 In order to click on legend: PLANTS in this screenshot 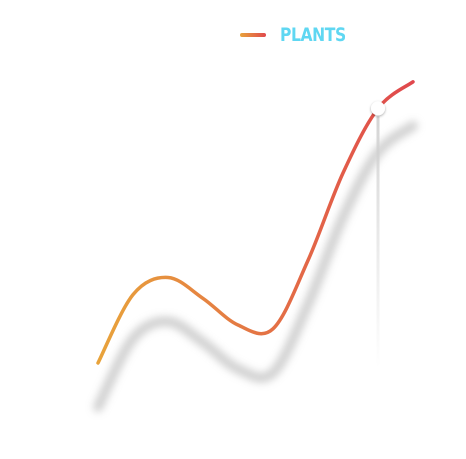, I will do `click(300, 35)`.